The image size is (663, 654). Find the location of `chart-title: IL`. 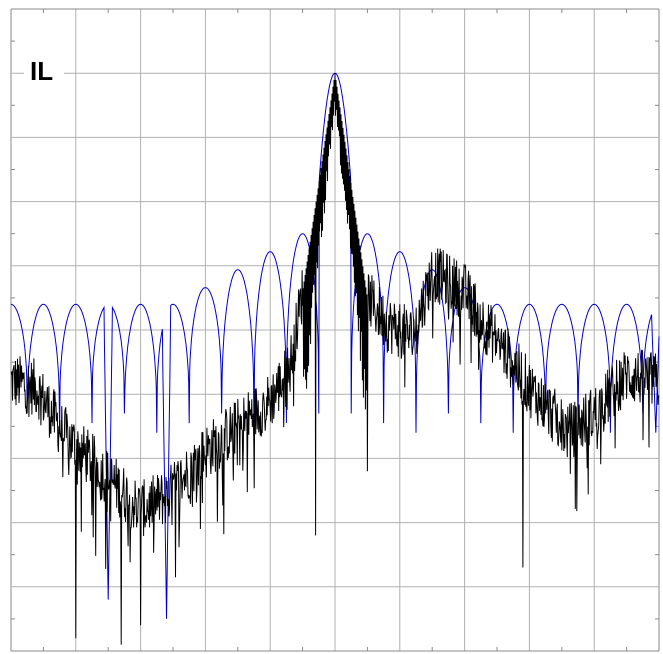

chart-title: IL is located at coordinates (41, 71).